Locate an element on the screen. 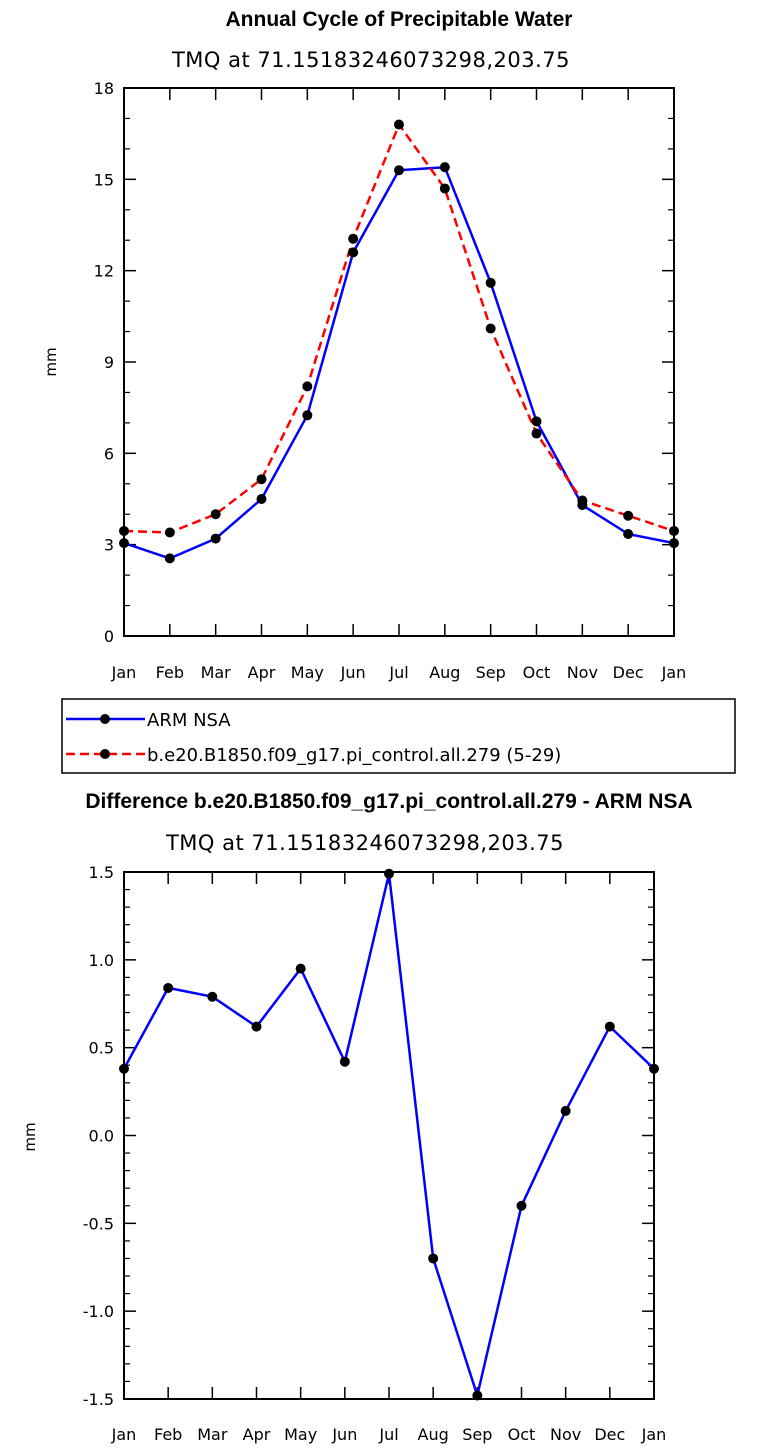  y-tick-label: 0.5 is located at coordinates (101, 1048).